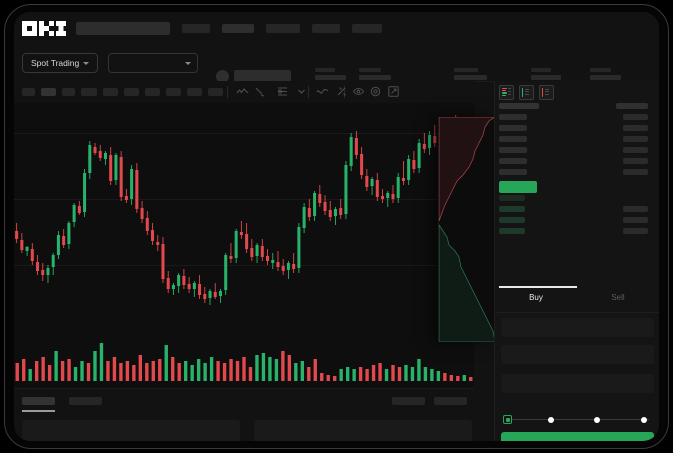  Describe the element at coordinates (244, 414) in the screenshot. I see `orders-panel` at that location.